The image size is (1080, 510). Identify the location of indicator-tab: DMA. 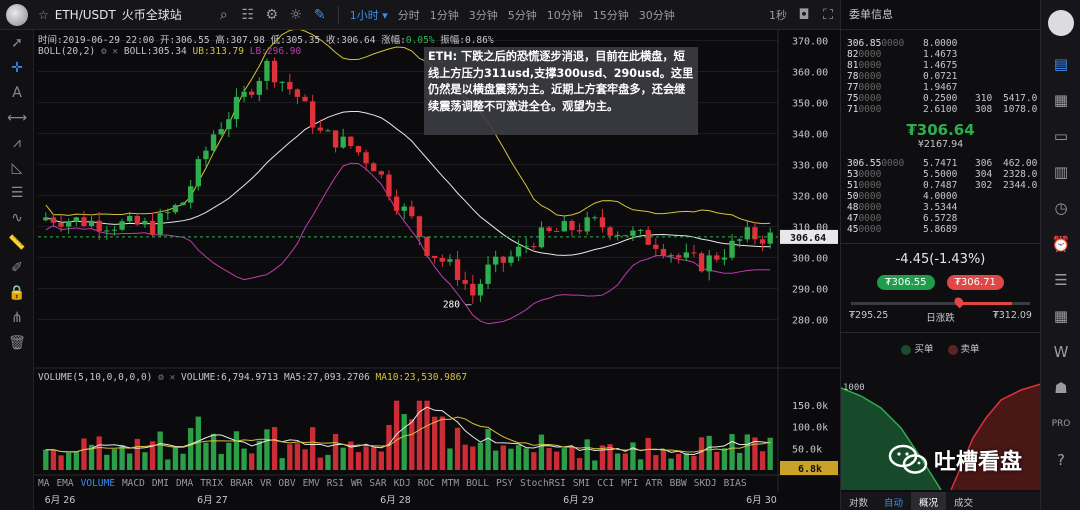
(185, 483).